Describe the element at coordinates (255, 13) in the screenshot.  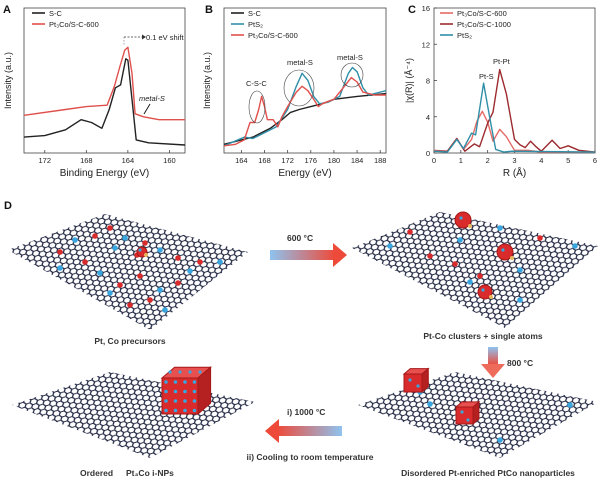
I see `legend-label: S-C` at that location.